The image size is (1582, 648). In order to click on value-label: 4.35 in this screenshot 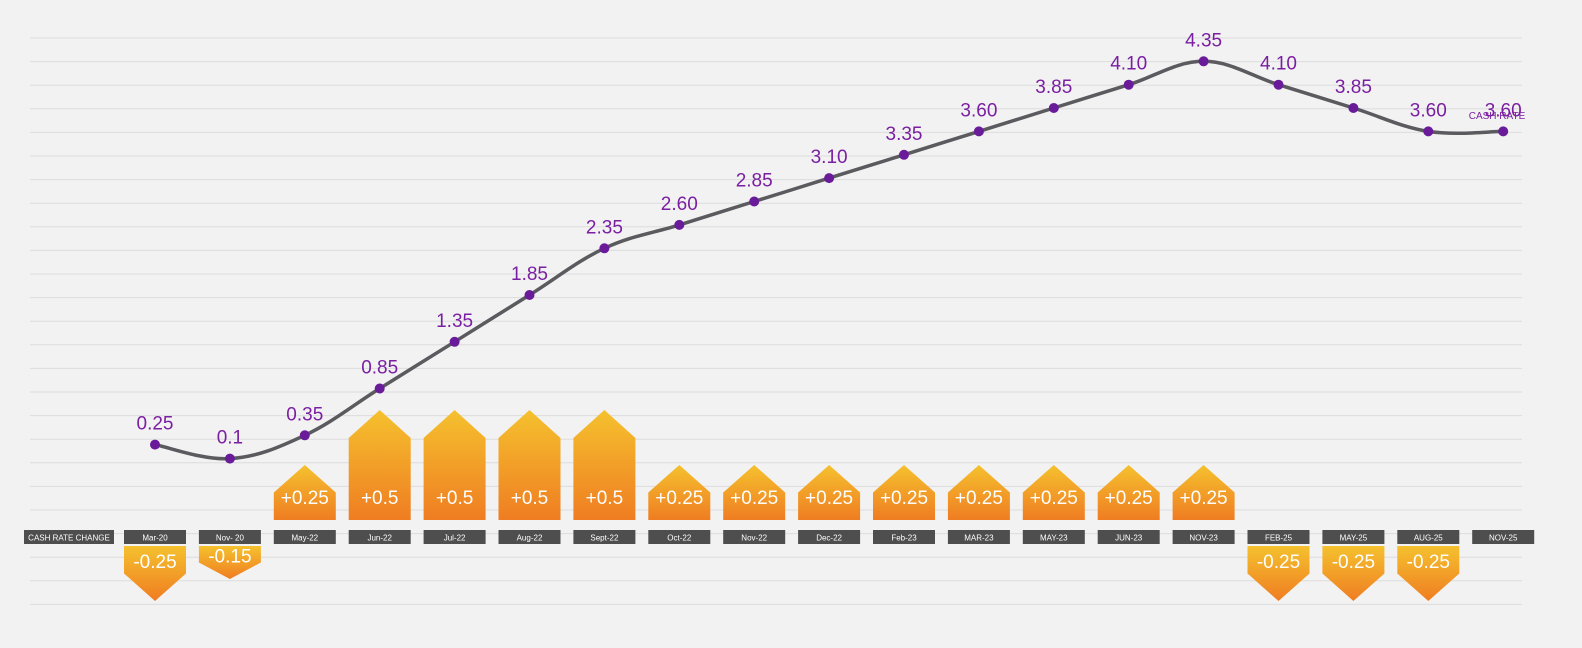, I will do `click(1203, 40)`.